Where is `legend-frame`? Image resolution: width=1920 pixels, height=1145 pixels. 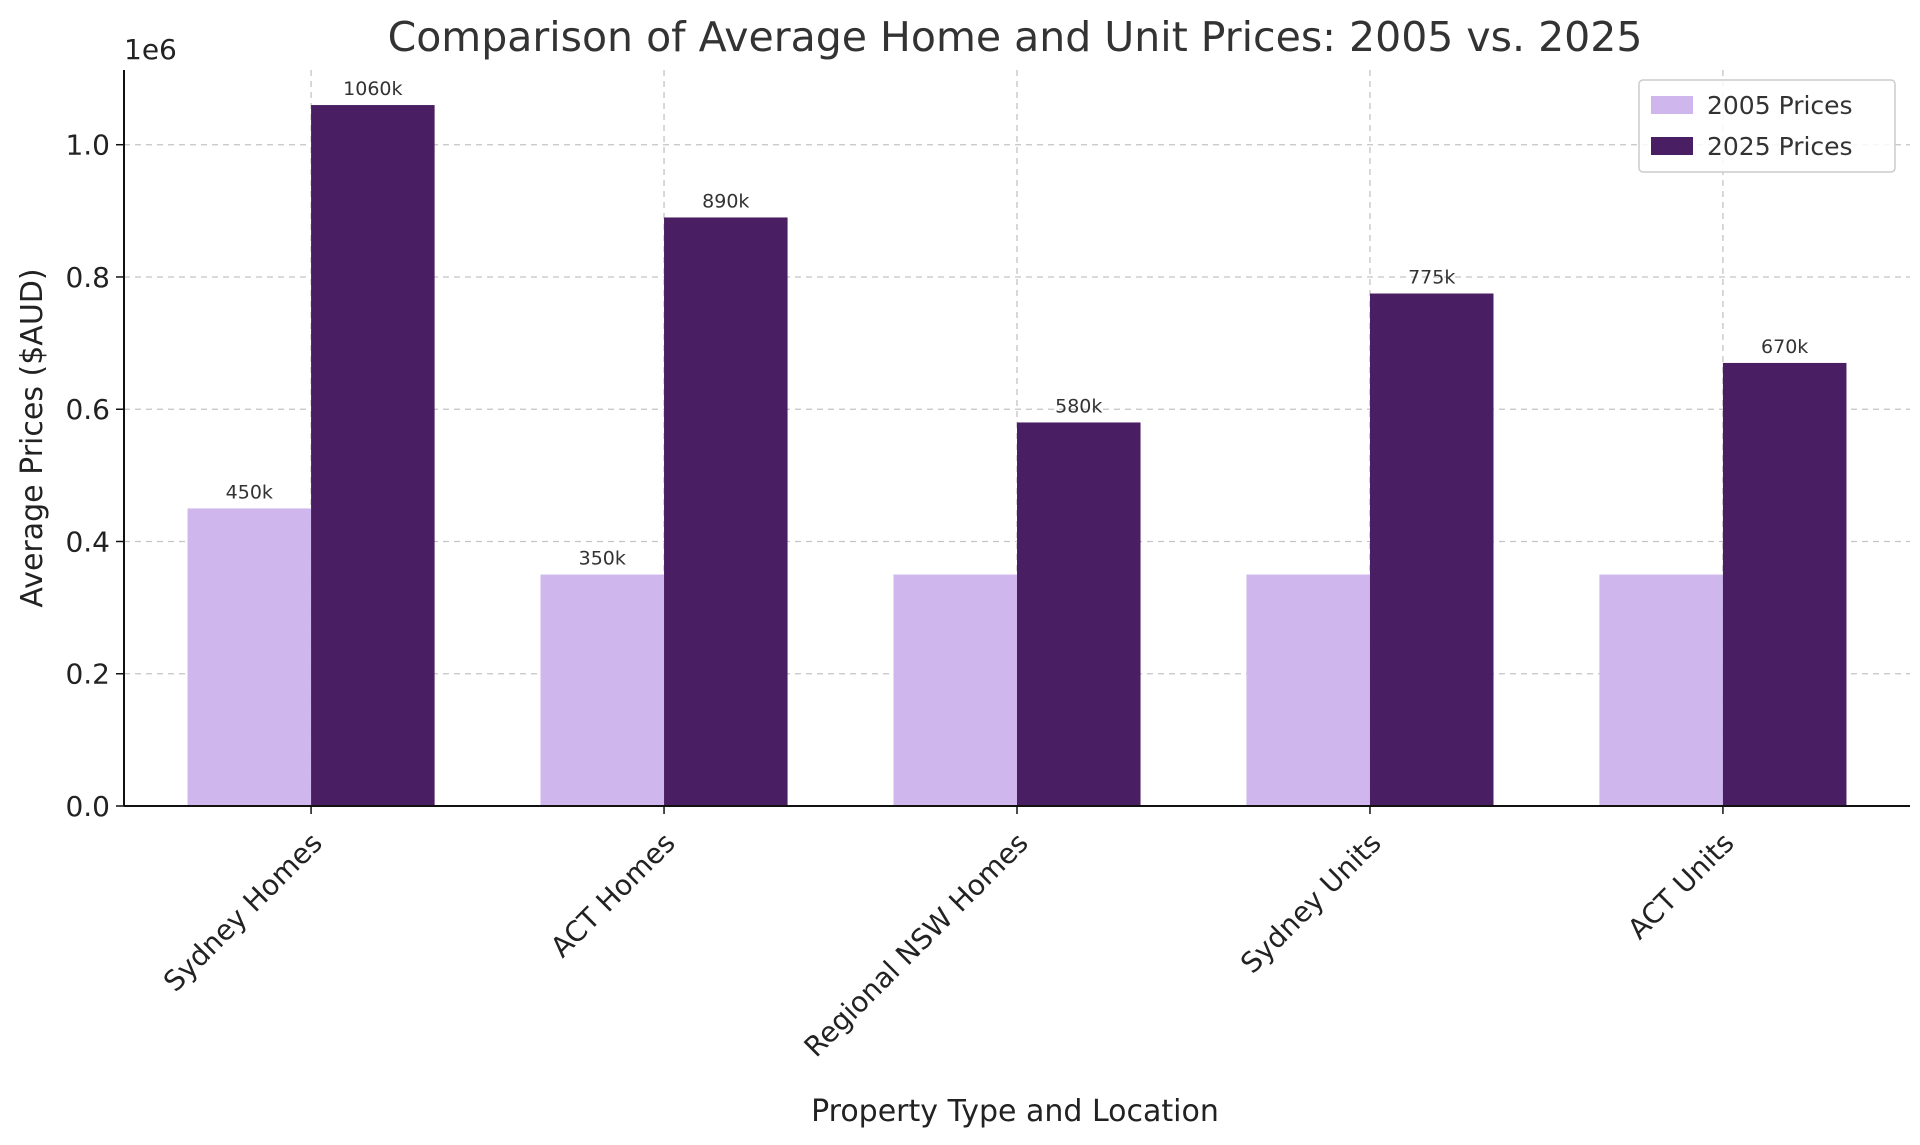 legend-frame is located at coordinates (1767, 126).